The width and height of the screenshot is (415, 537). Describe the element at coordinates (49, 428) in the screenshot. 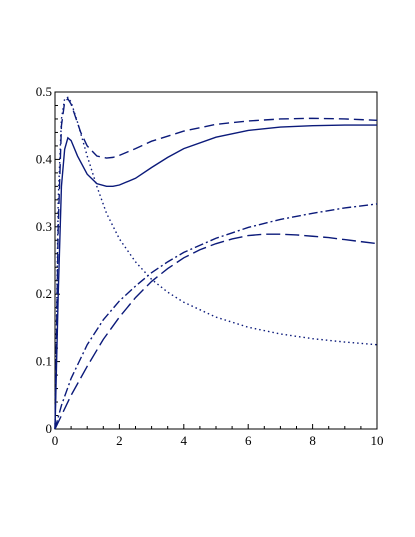

I see `y-tick-label: 0` at that location.